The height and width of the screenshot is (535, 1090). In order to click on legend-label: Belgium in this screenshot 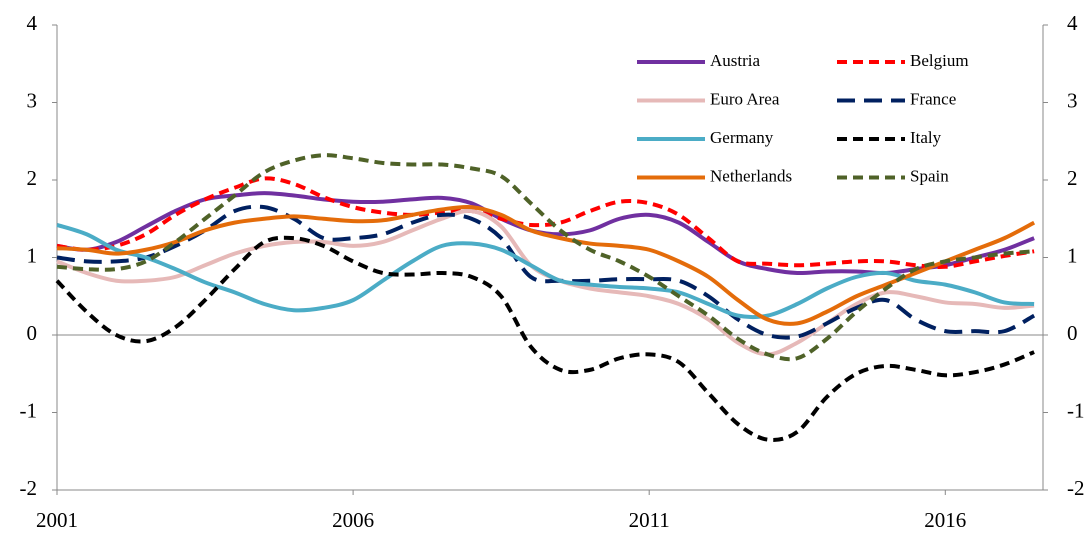, I will do `click(939, 60)`.